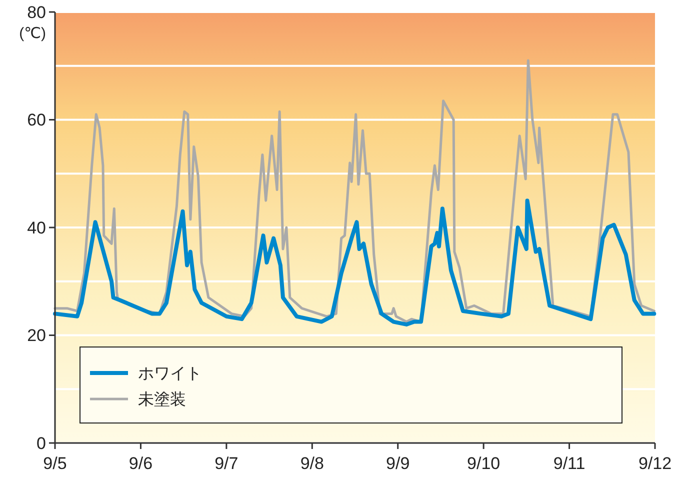 The height and width of the screenshot is (486, 685). What do you see at coordinates (162, 399) in the screenshot?
I see `legend-label: 未塗装` at bounding box center [162, 399].